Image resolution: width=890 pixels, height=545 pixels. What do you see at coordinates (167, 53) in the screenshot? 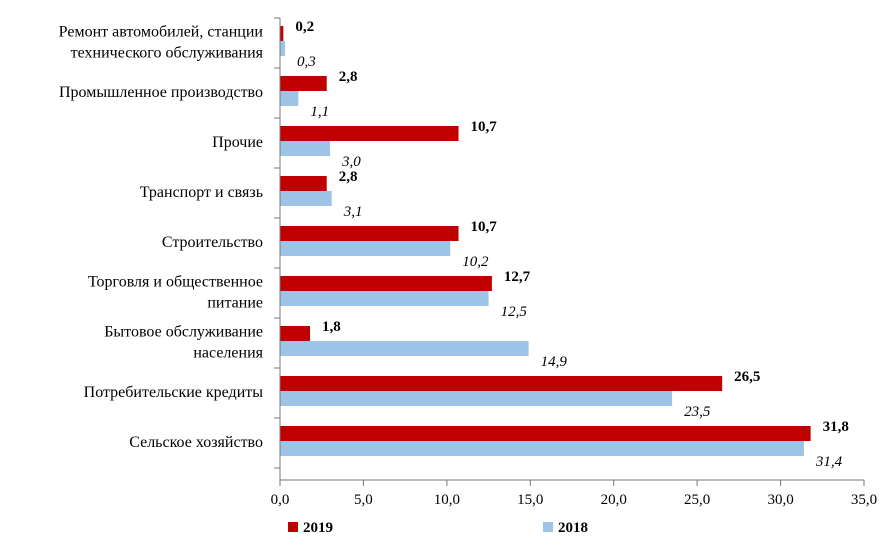
I see `category-label: технического обслуживания` at bounding box center [167, 53].